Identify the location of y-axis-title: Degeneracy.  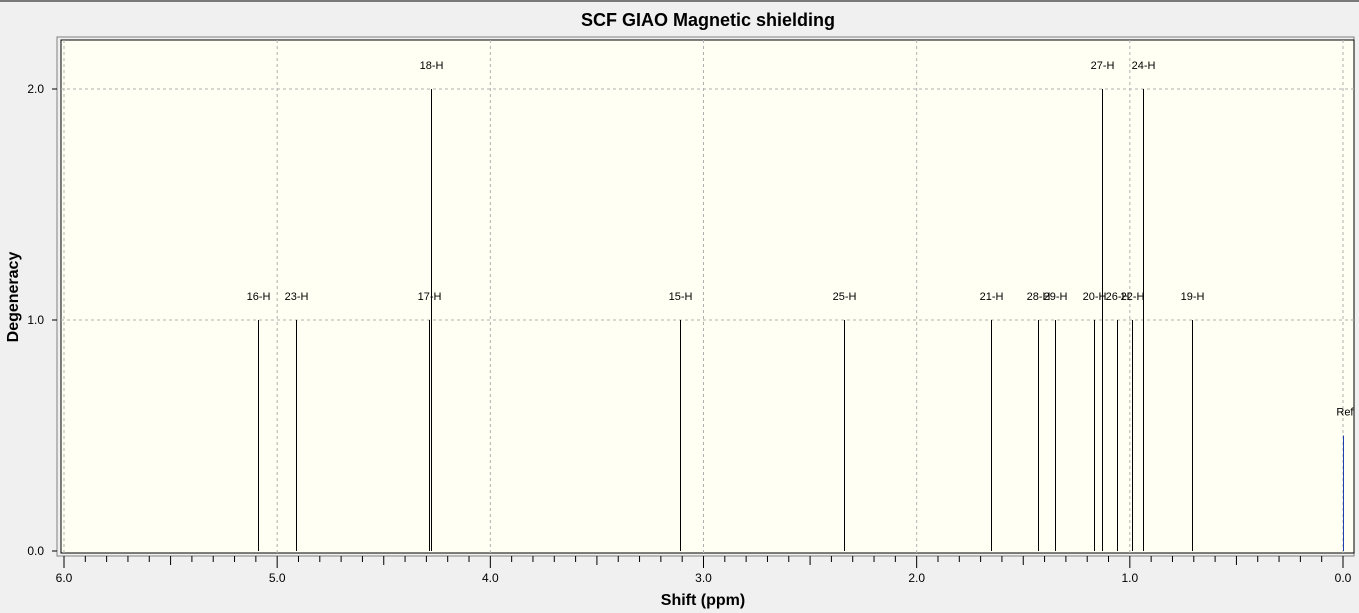
(13, 297).